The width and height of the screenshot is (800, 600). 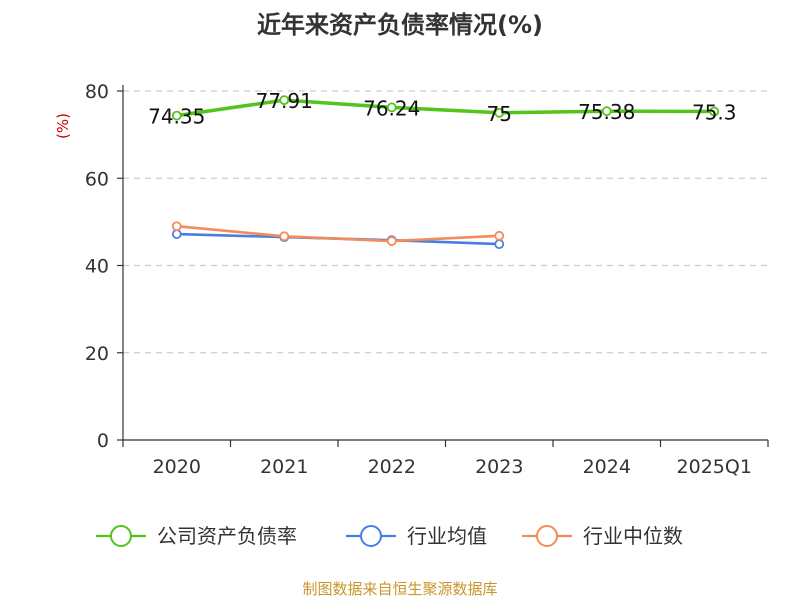 I want to click on data-label: 75.3, so click(x=714, y=113).